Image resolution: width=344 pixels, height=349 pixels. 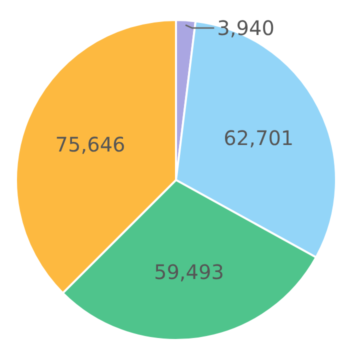 I want to click on data-label: 62,701, so click(x=259, y=138).